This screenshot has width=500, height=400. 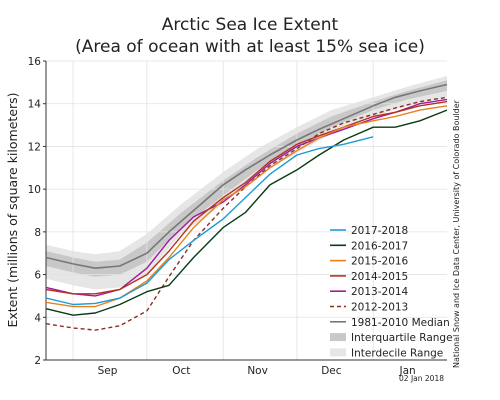 I want to click on y-tick-label-10: 10, so click(x=34, y=190).